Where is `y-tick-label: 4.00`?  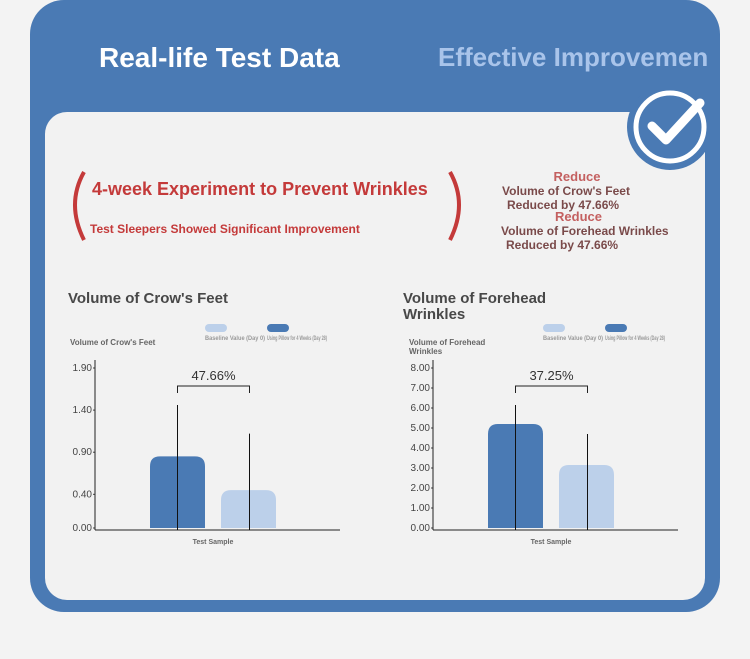
y-tick-label: 4.00 is located at coordinates (421, 448).